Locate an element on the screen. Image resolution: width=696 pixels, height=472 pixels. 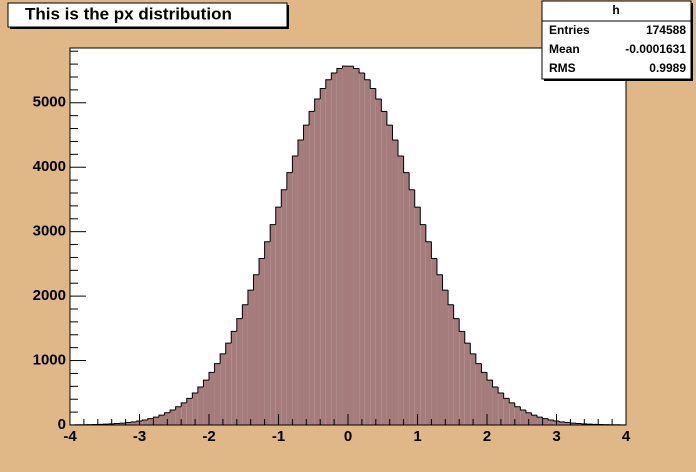
x-tick-label: -3 is located at coordinates (139, 436).